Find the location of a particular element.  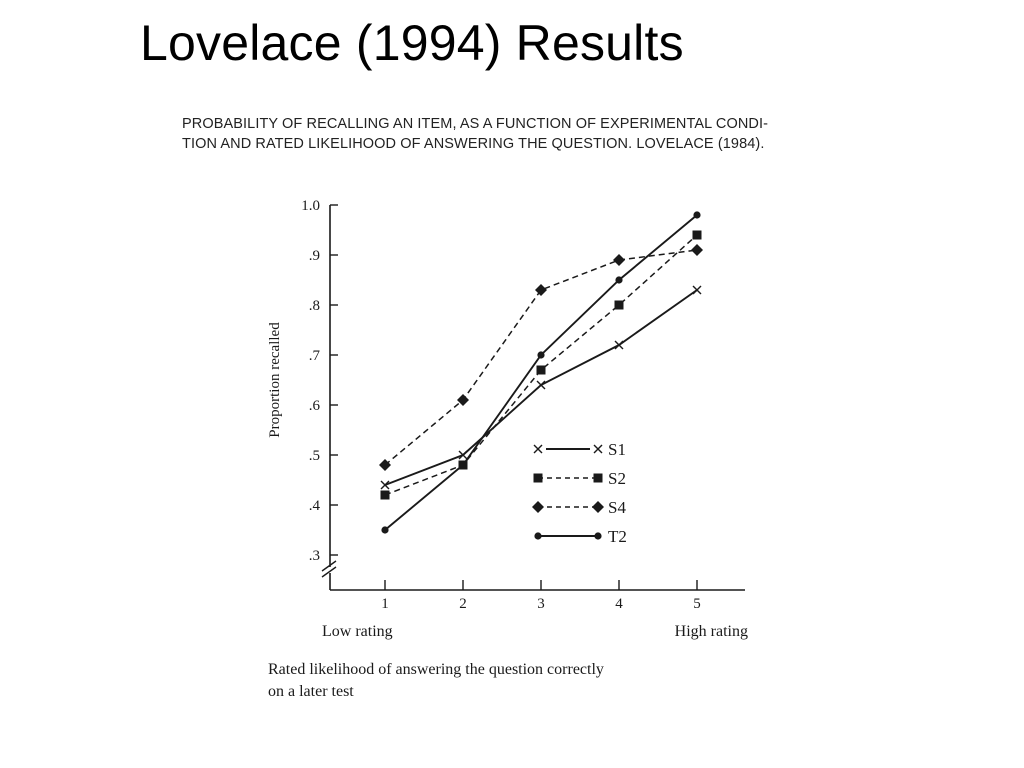

x-tick-label: 4 is located at coordinates (619, 604).